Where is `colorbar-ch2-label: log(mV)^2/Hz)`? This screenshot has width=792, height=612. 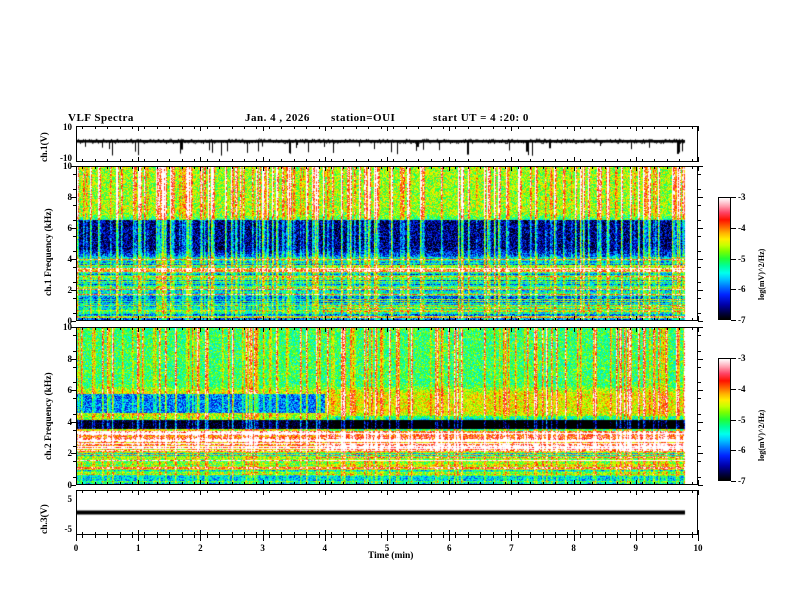
colorbar-ch2-label: log(mV)^2/Hz) is located at coordinates (761, 435).